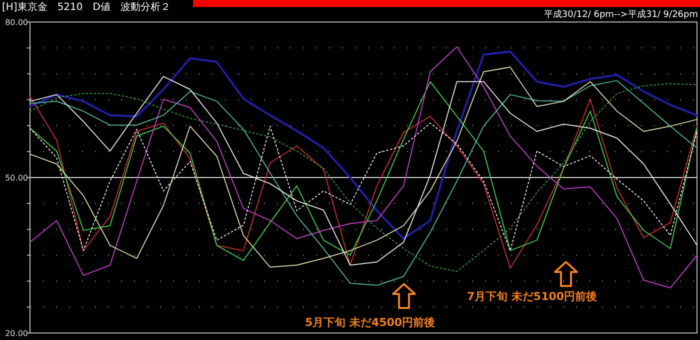  Describe the element at coordinates (621, 14) in the screenshot. I see `chart-subtitle: 平成30/12/ 6pm-->平成31/ 9/26pm` at that location.